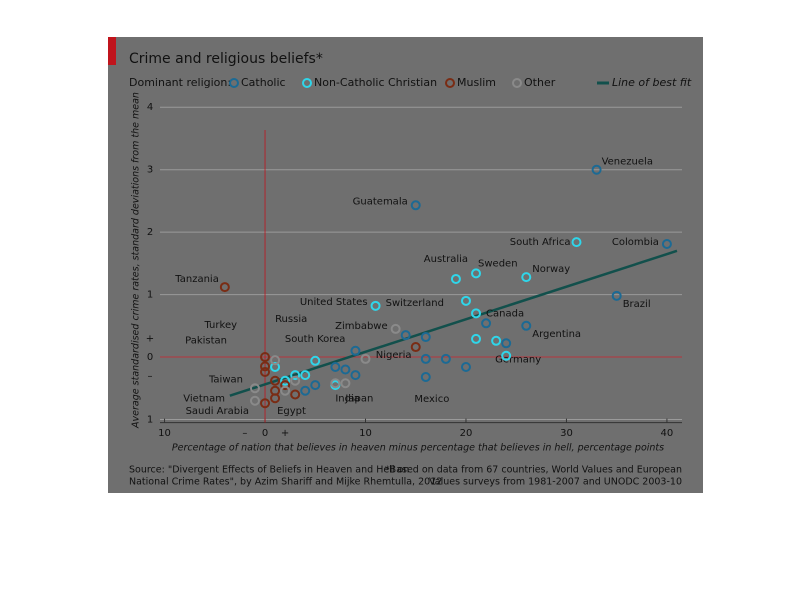 This screenshot has width=810, height=592. What do you see at coordinates (361, 326) in the screenshot?
I see `point-label: Zimbabwe` at bounding box center [361, 326].